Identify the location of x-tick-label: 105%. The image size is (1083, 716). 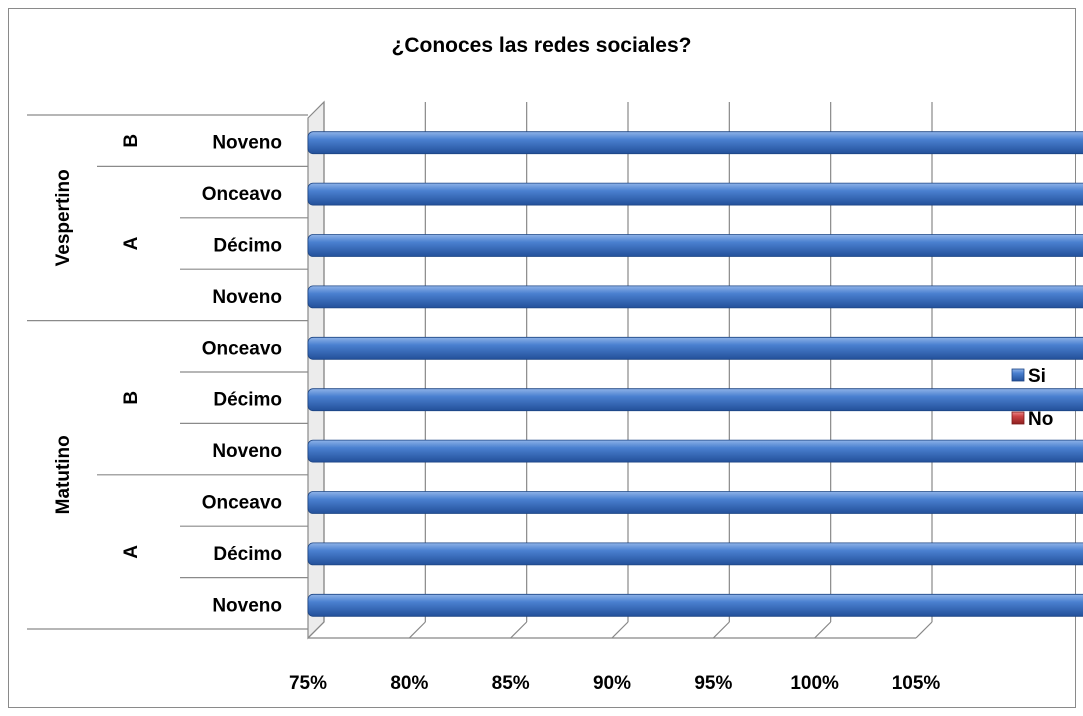
(916, 683).